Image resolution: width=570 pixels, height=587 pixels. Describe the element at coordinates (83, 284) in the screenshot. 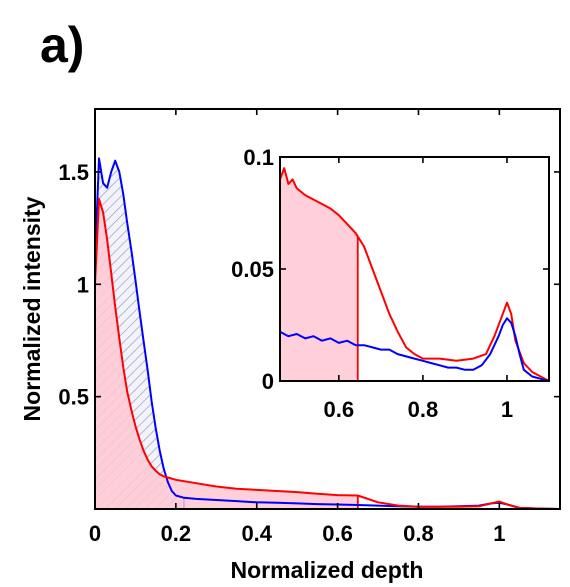

I see `main-y-tick-label: 1` at that location.